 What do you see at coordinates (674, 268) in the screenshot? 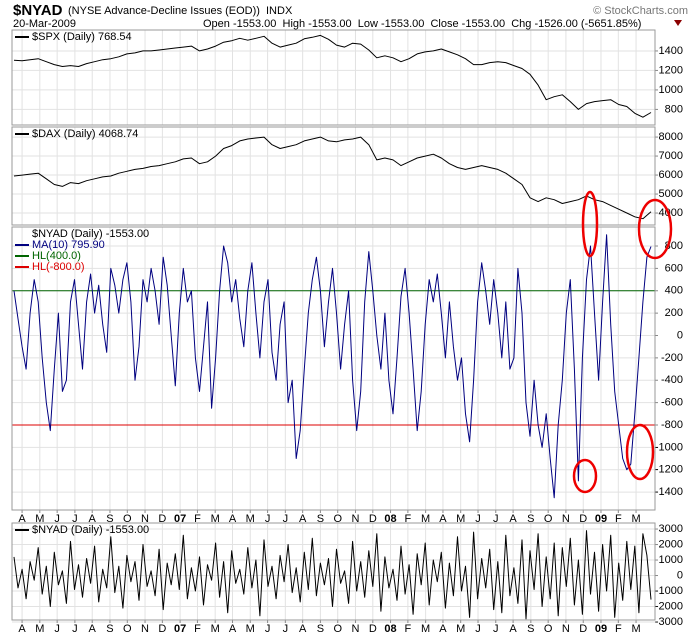
I see `y-tick-label: 600` at bounding box center [674, 268].